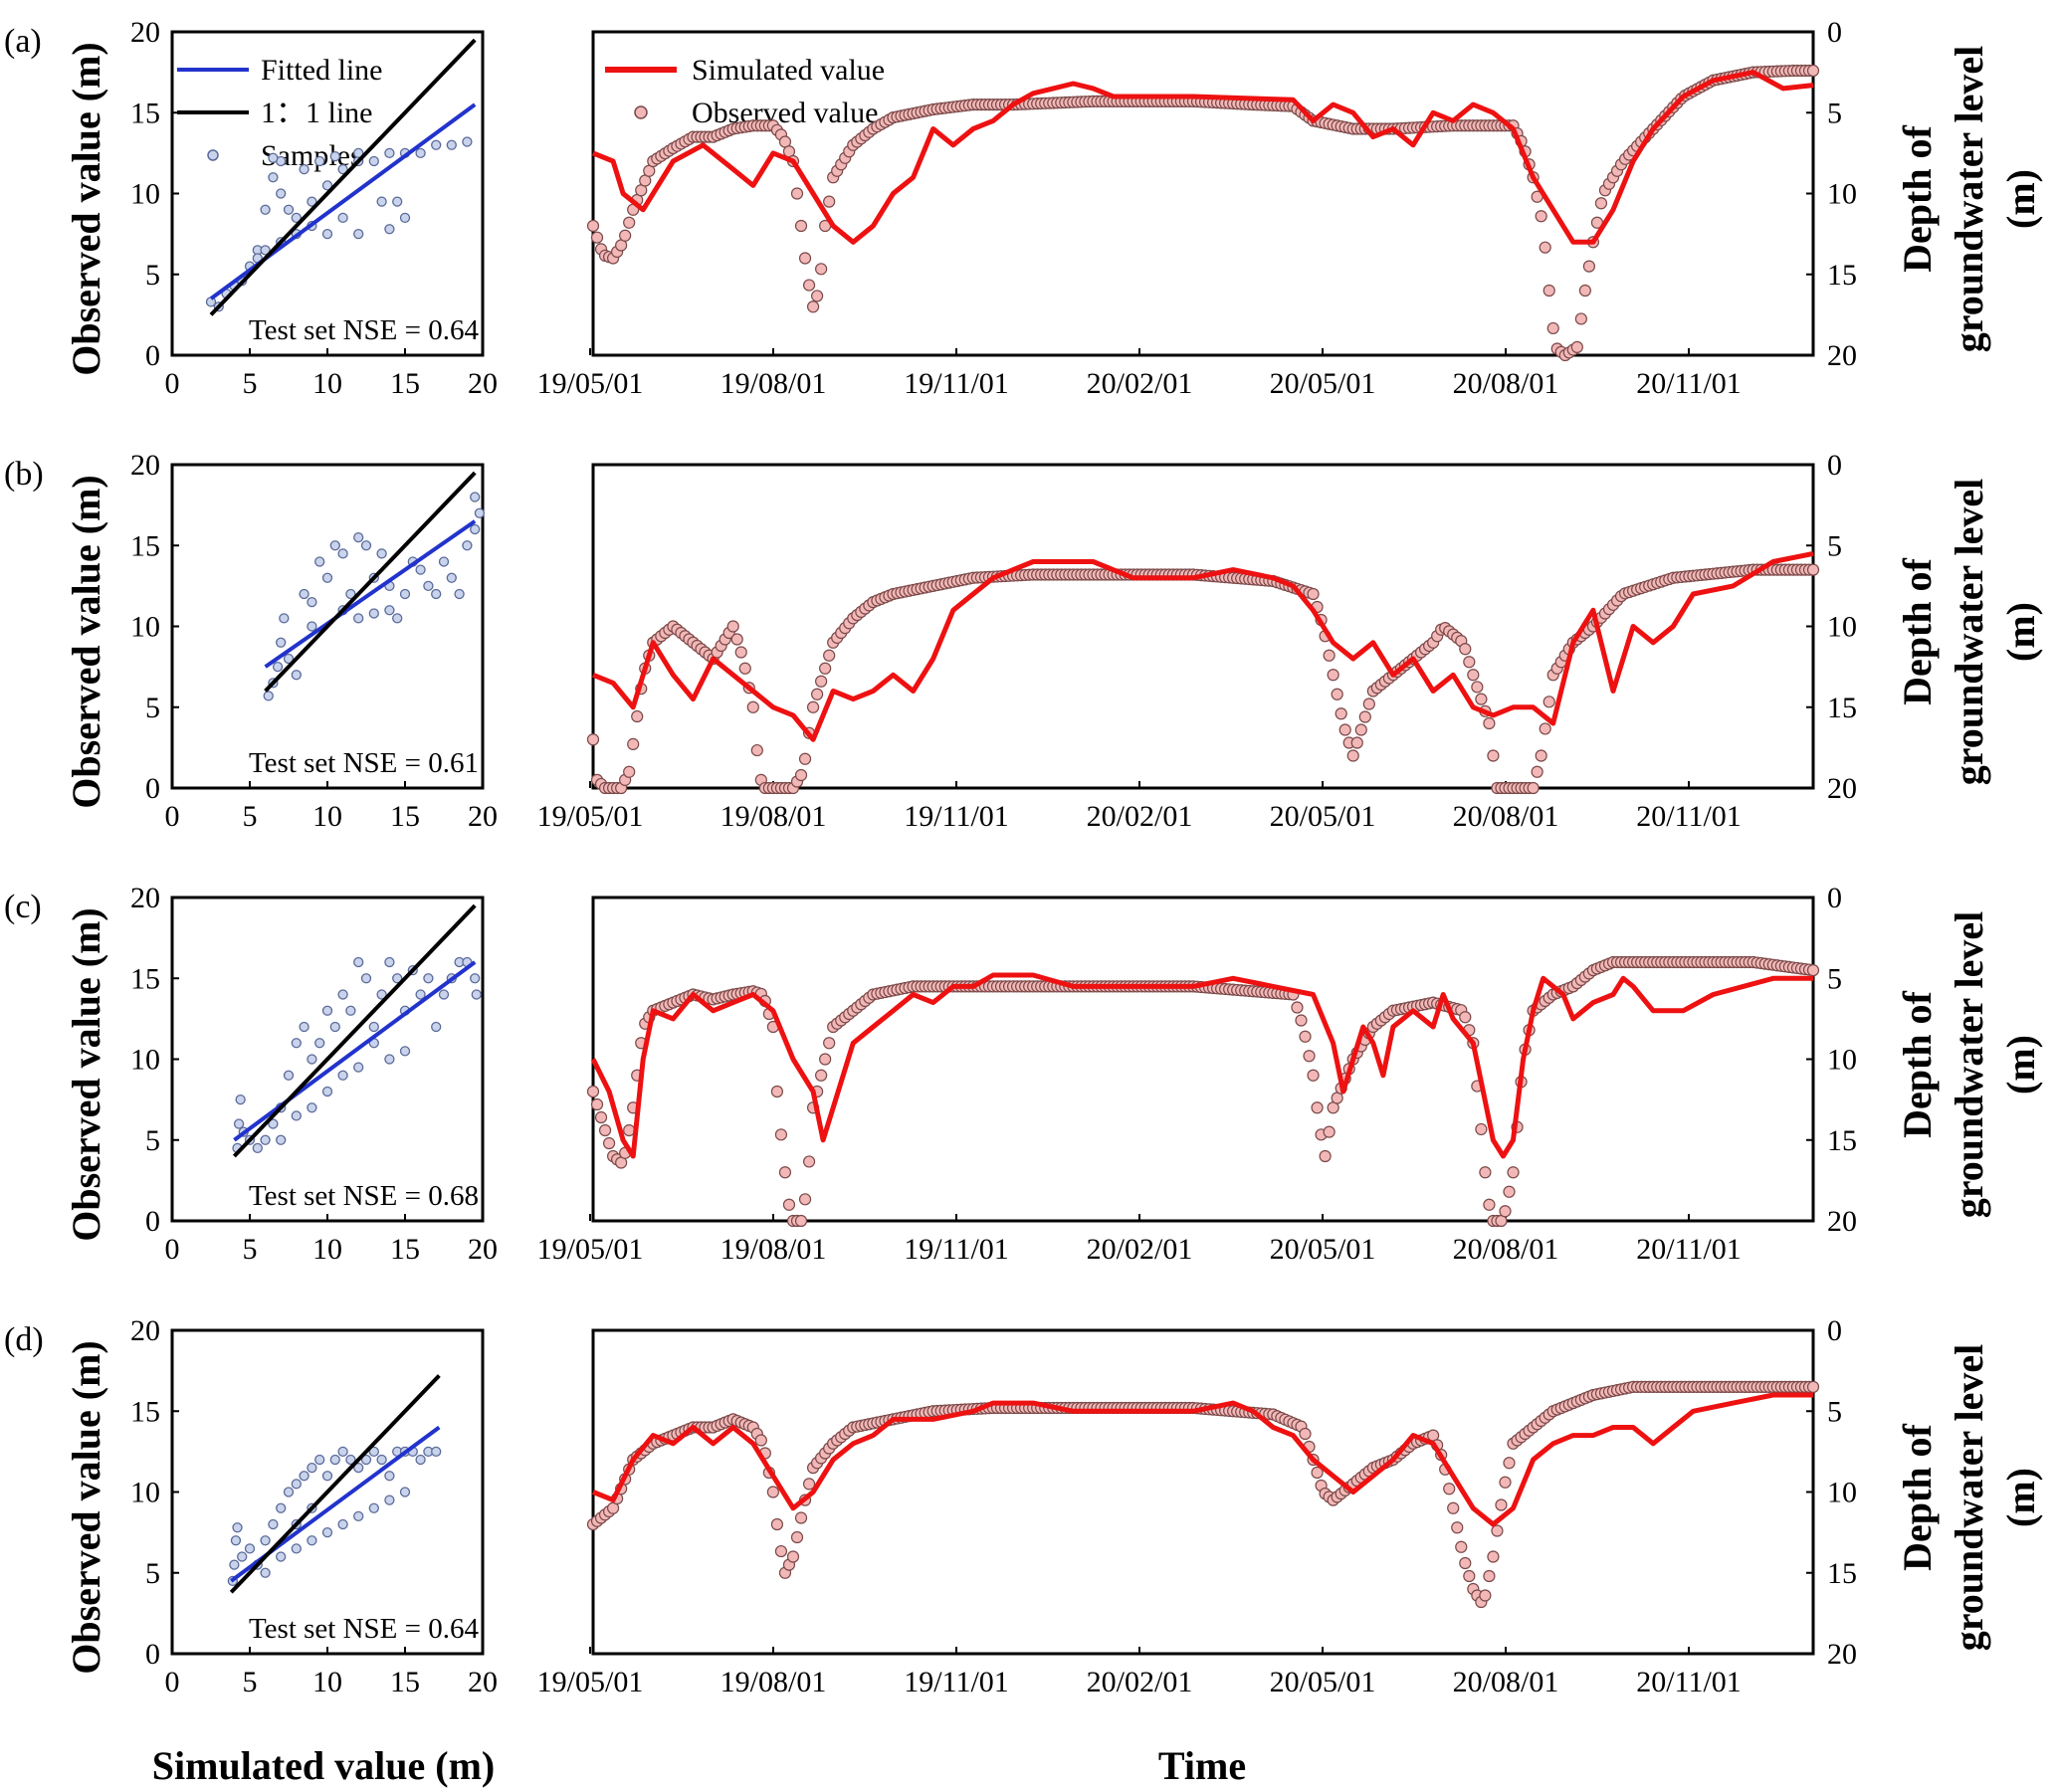 The height and width of the screenshot is (1792, 2057). I want to click on legend-observed-swatch, so click(641, 112).